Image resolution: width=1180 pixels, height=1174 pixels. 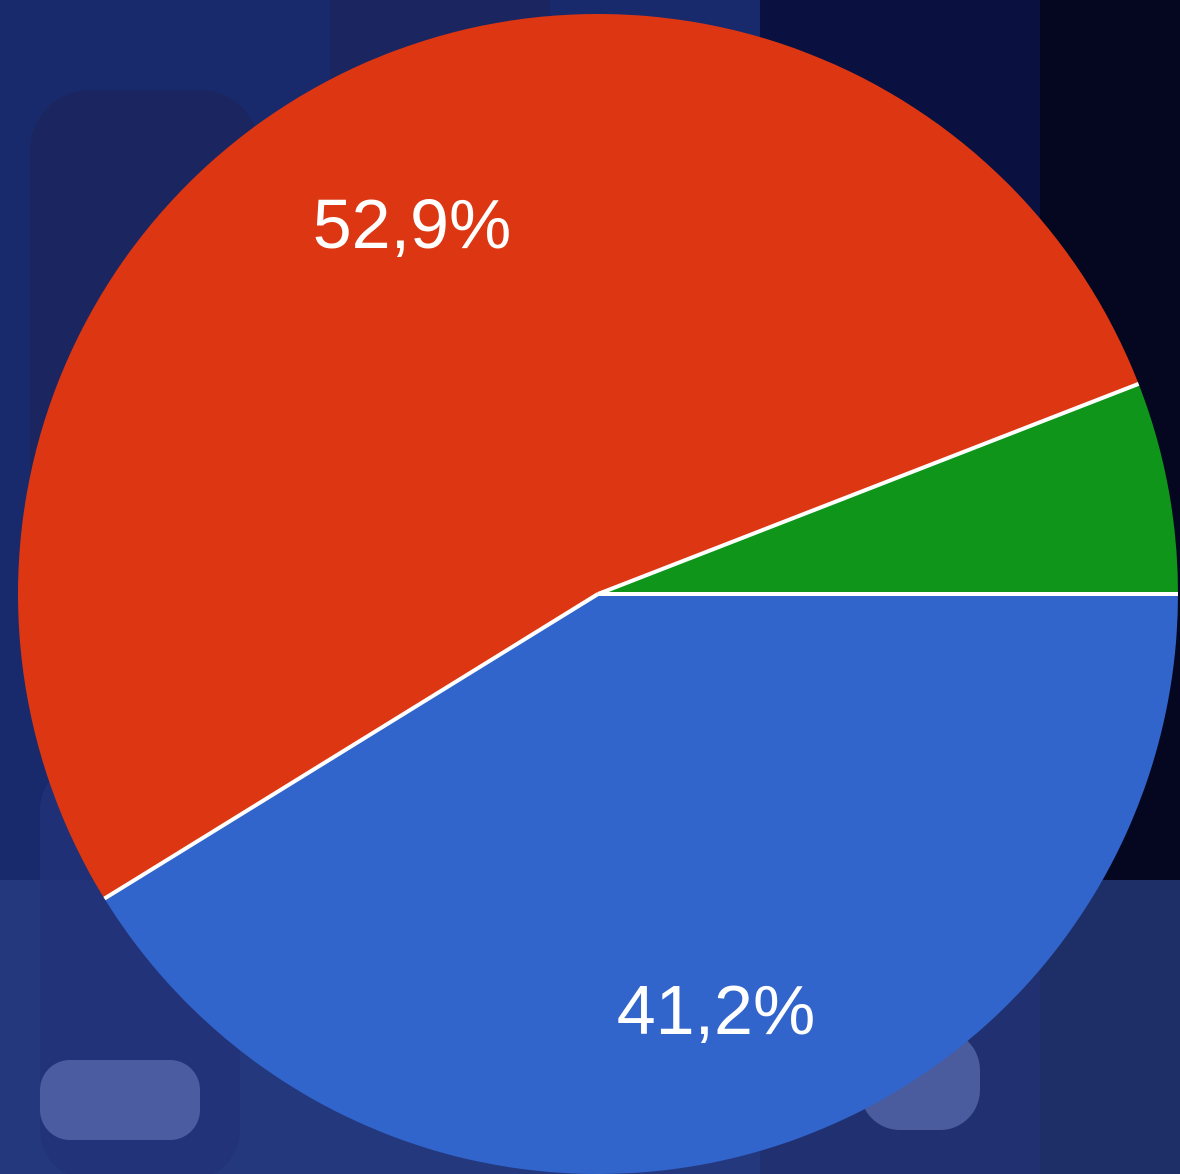 I want to click on slice-green, so click(x=888, y=488).